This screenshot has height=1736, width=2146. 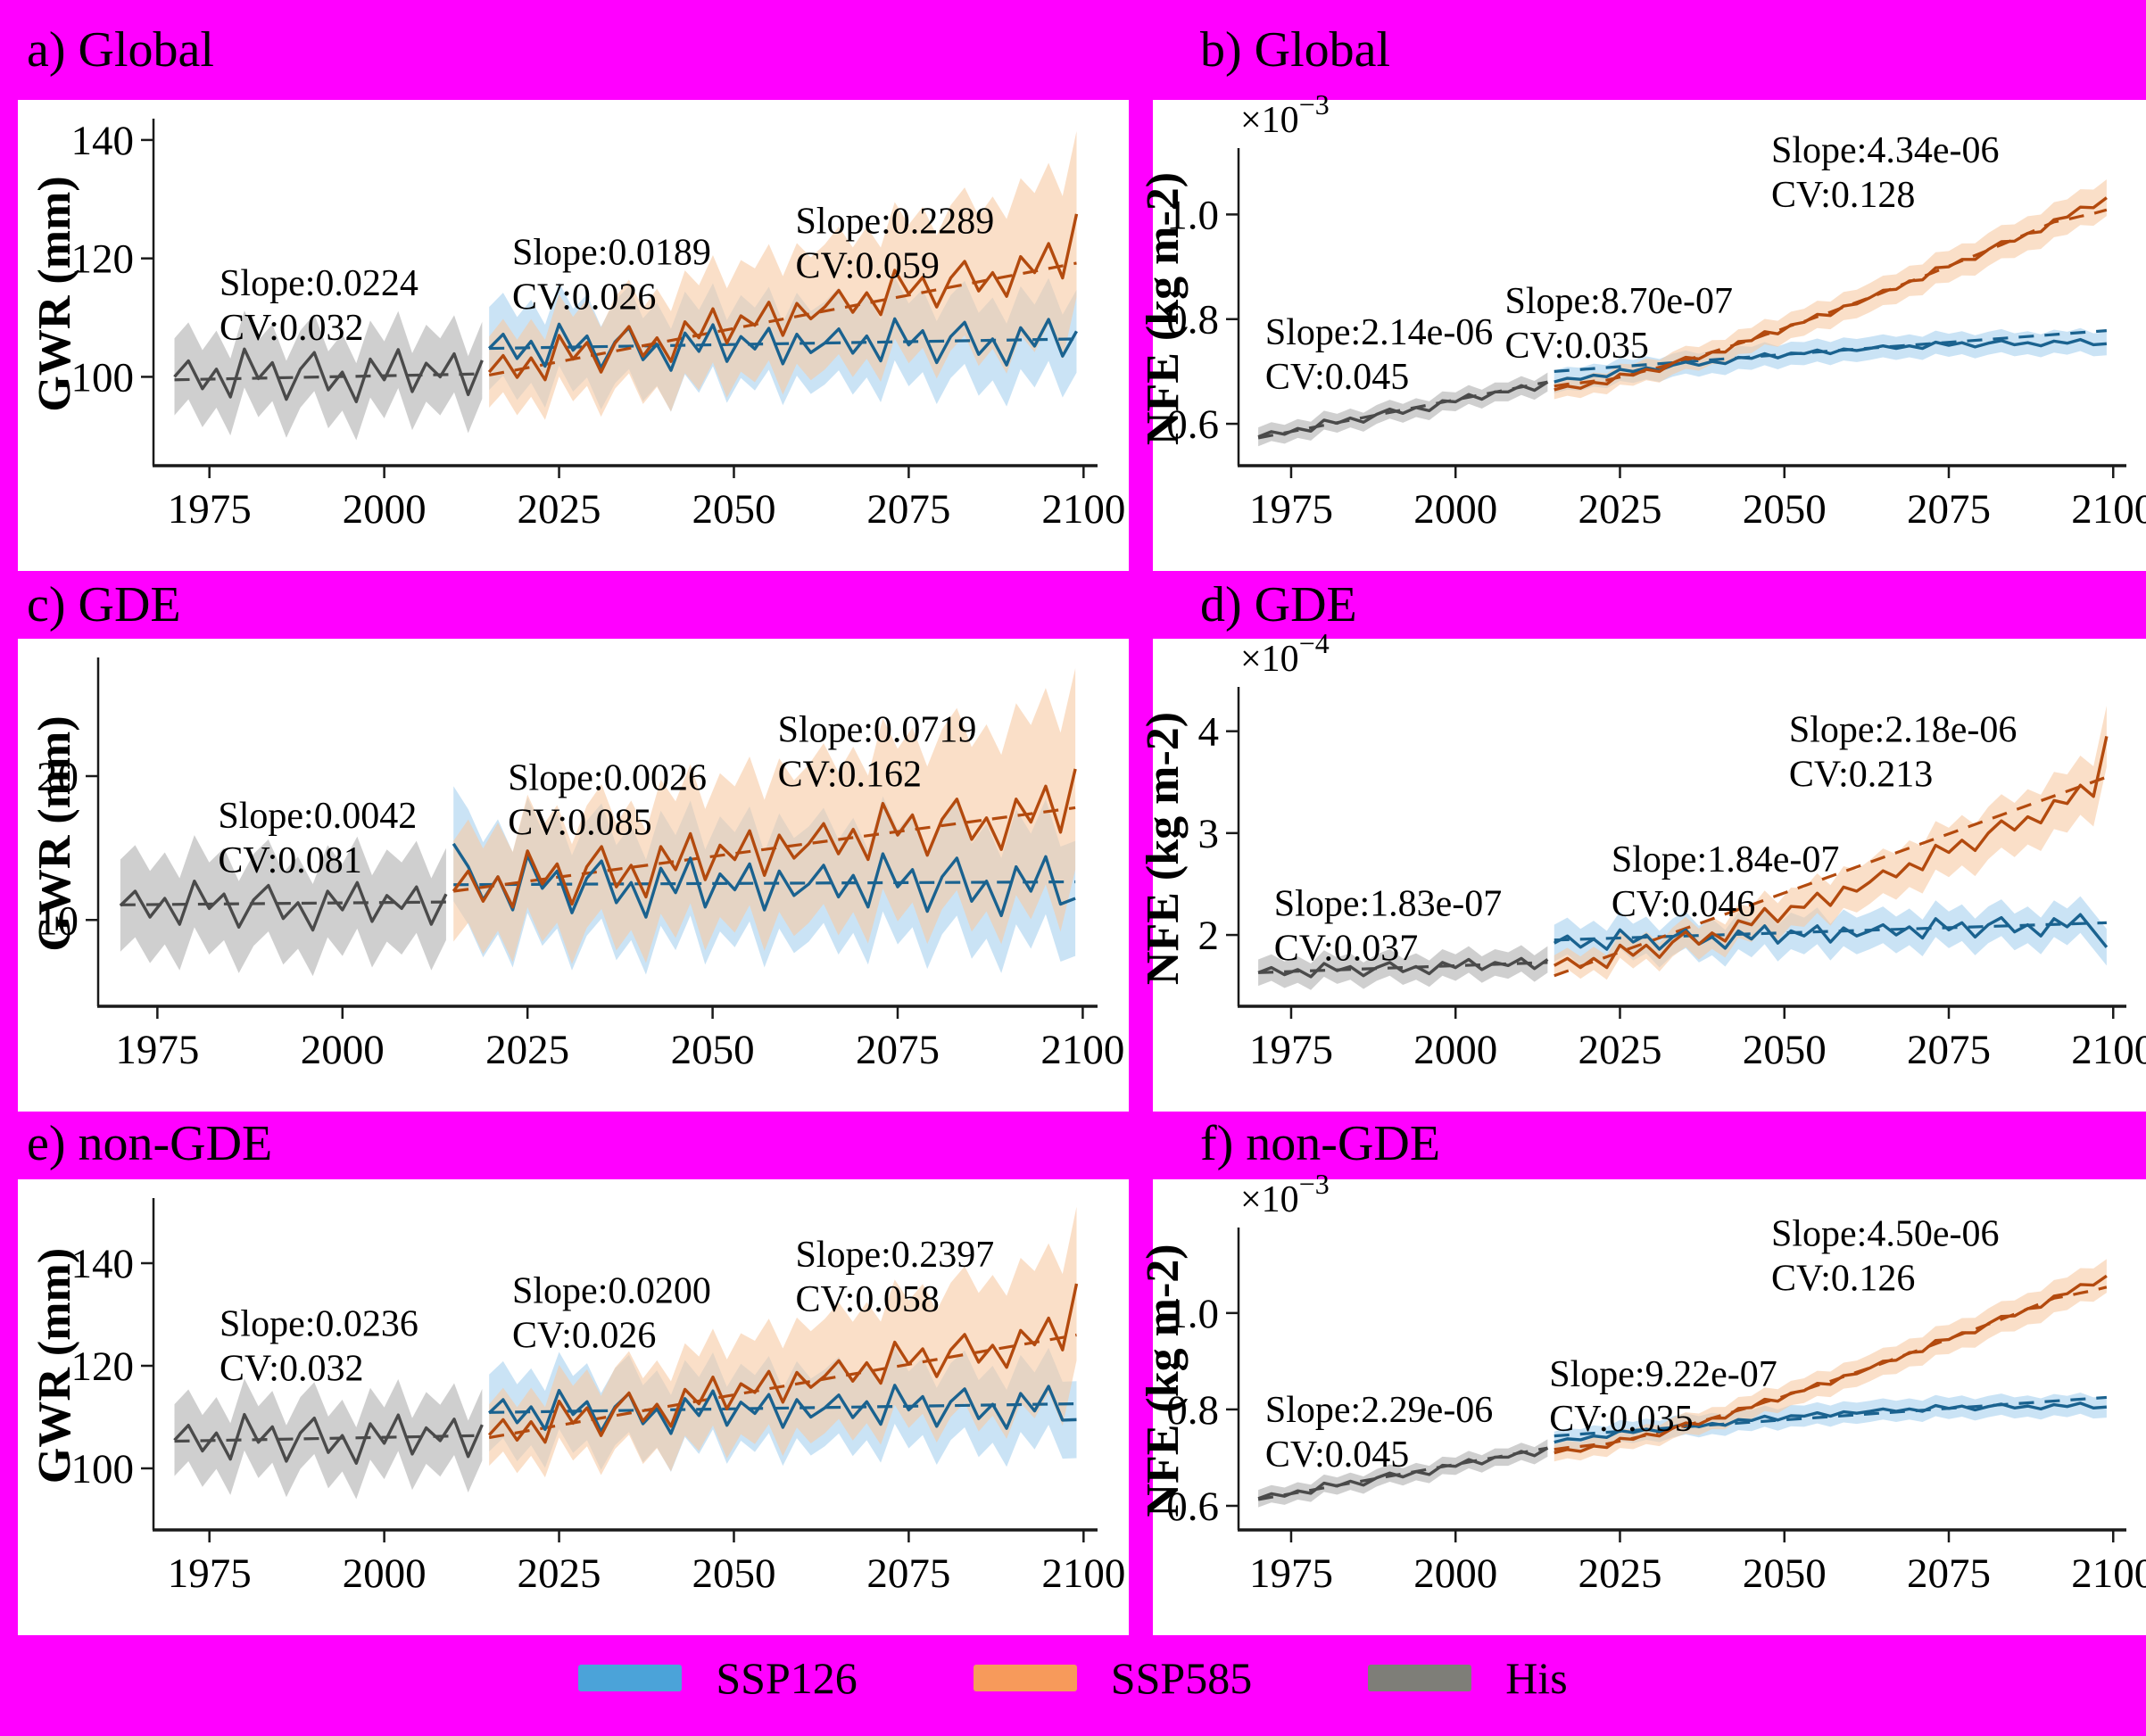 I want to click on panel-a-ytick-label: 100, so click(x=103, y=377).